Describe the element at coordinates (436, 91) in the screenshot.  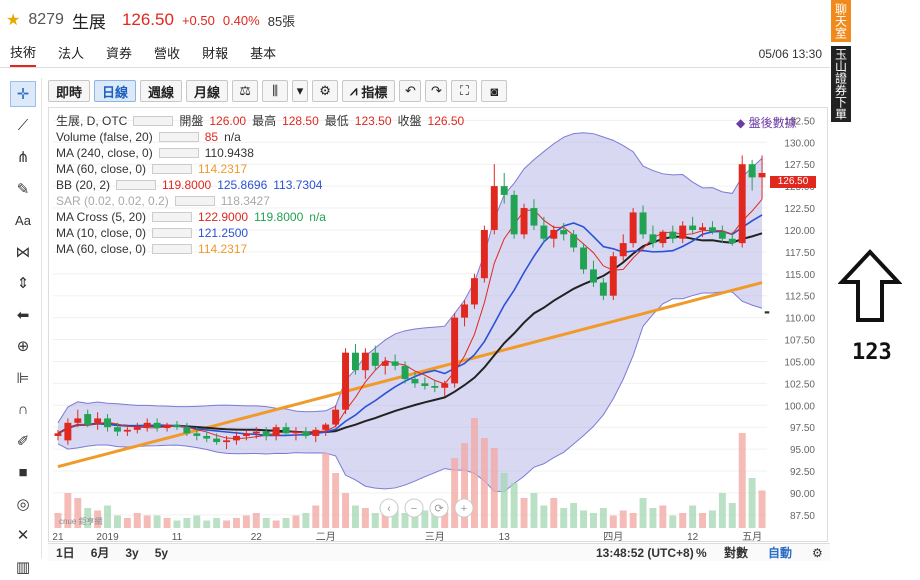
I see `redo-icon: ↷` at that location.